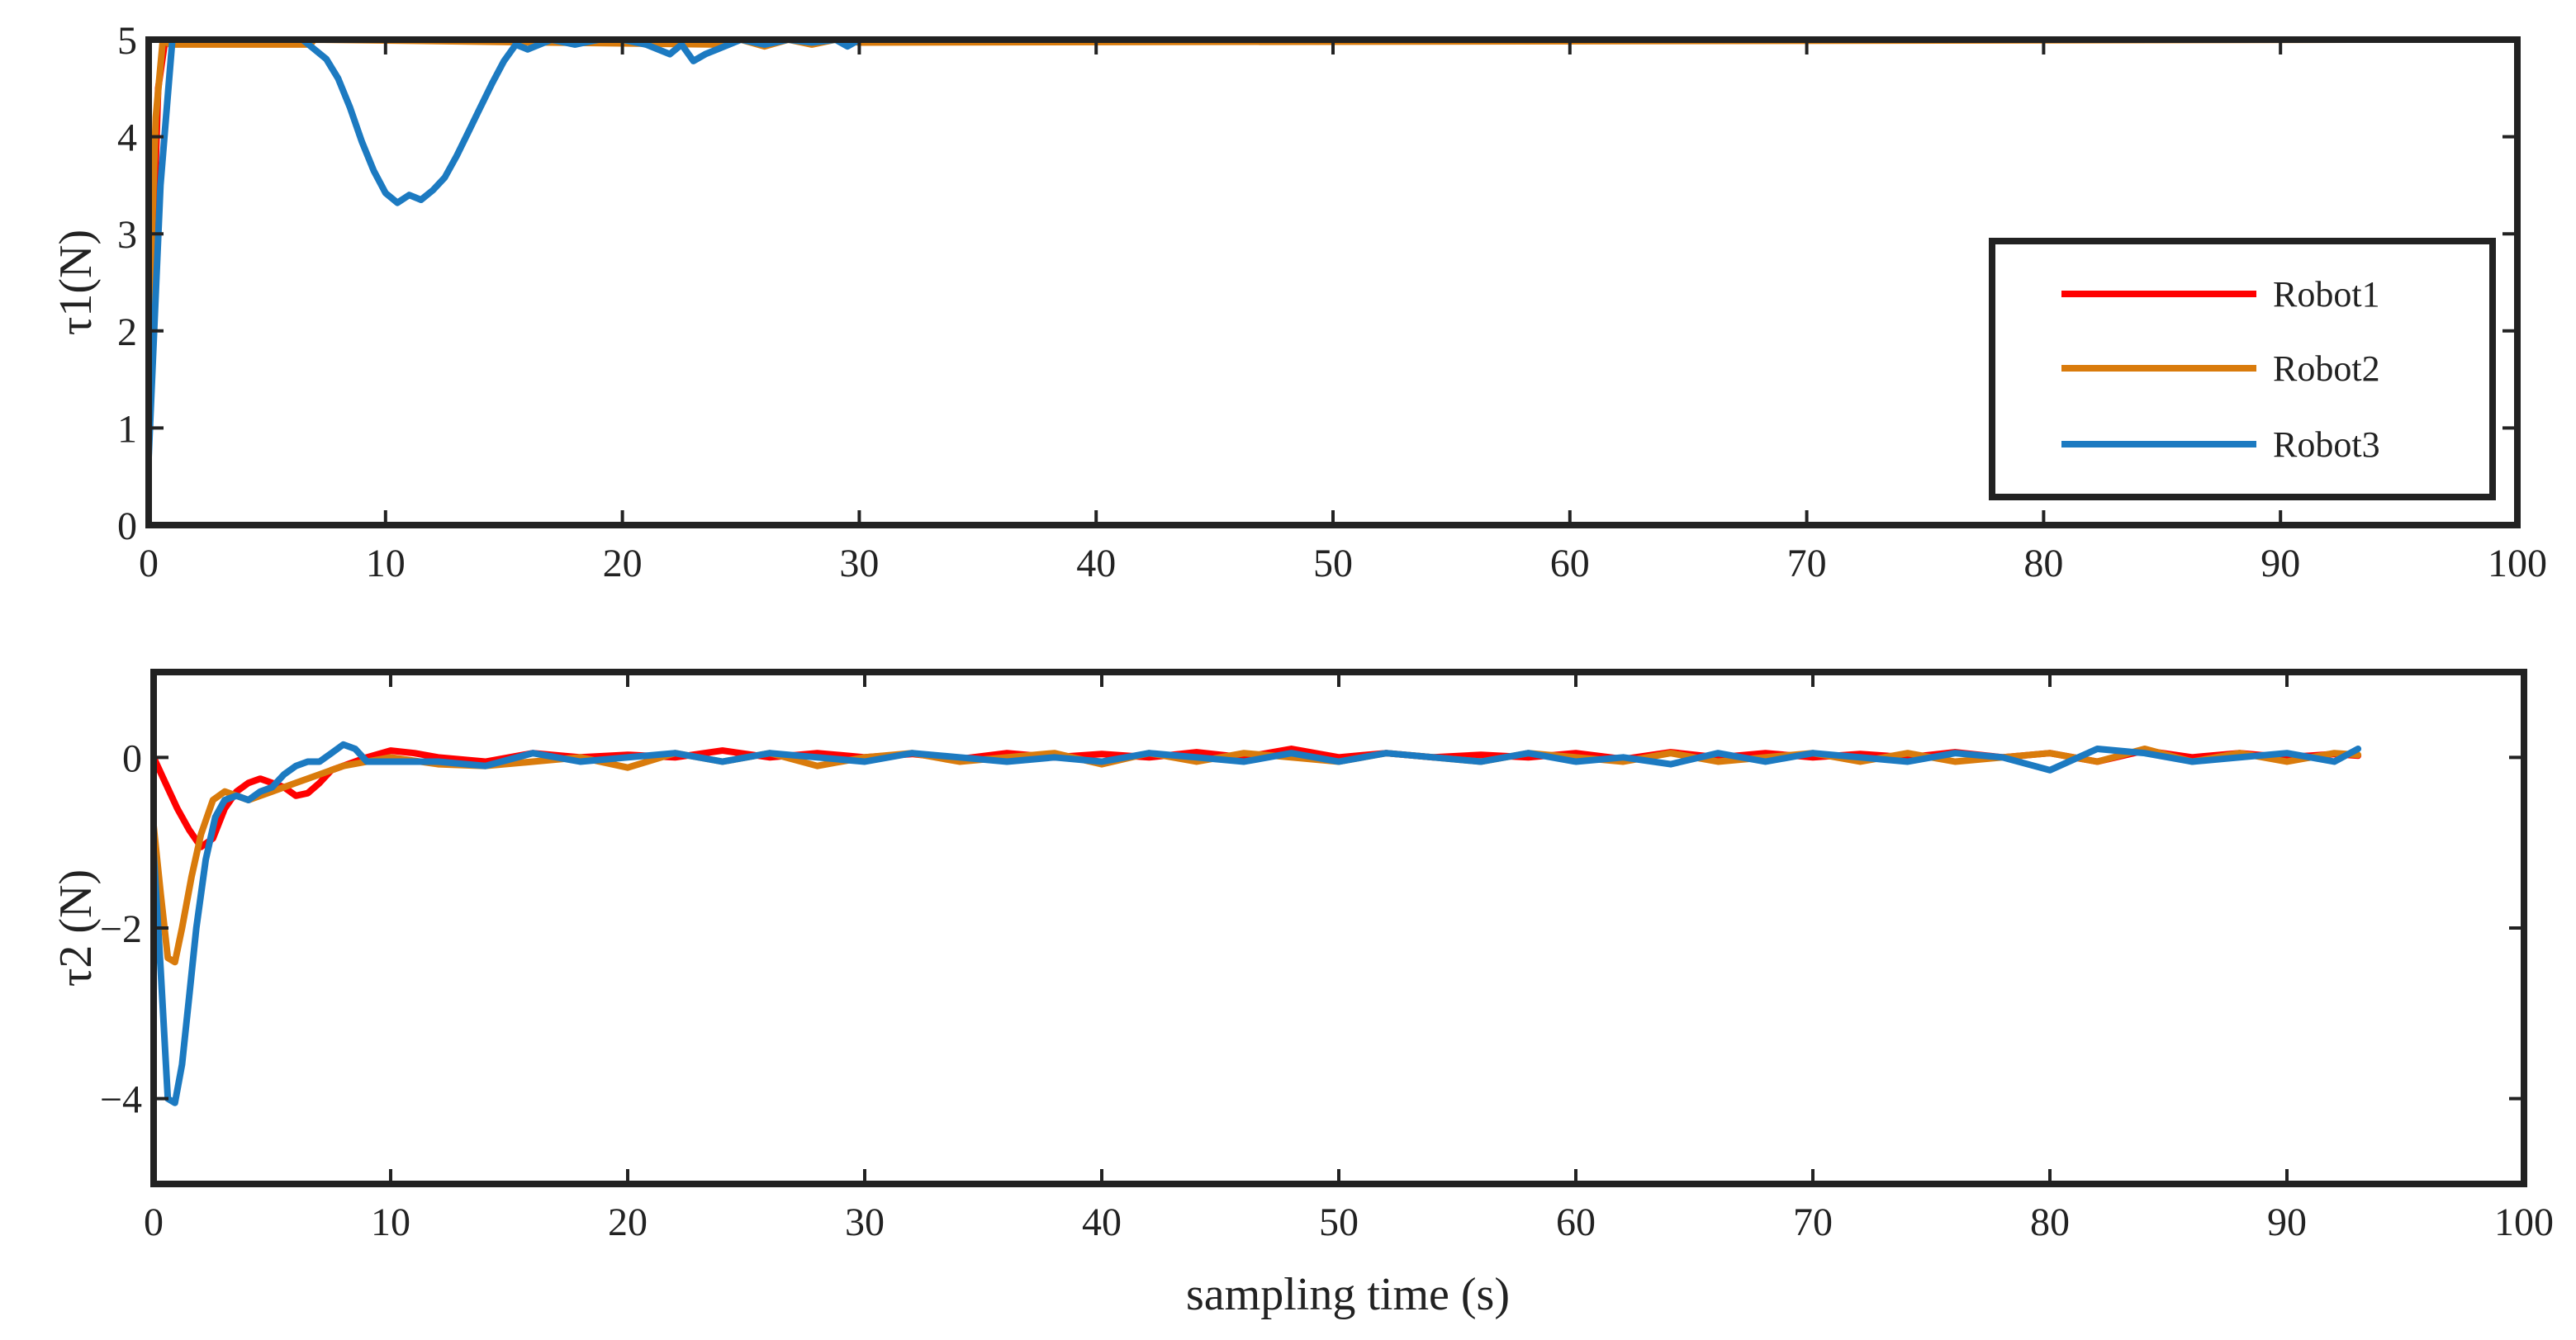  Describe the element at coordinates (127, 332) in the screenshot. I see `tau1-ytick-label: 2` at that location.